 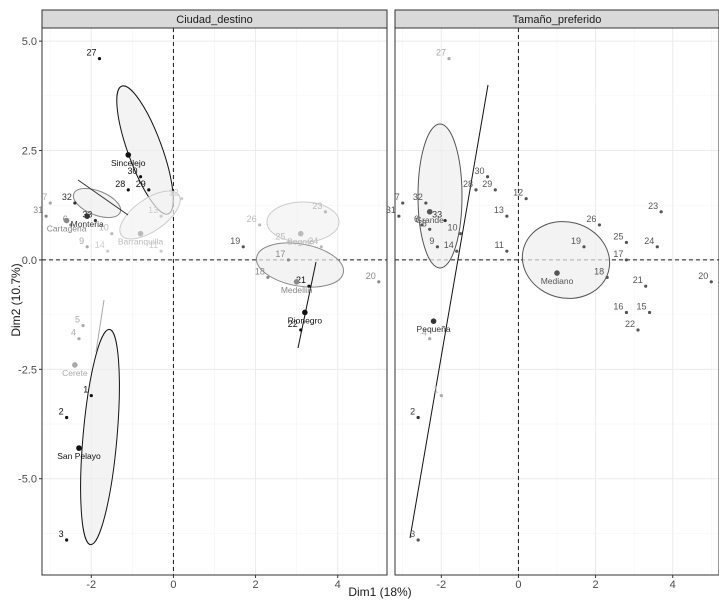 What do you see at coordinates (453, 228) in the screenshot?
I see `point-label: 10` at bounding box center [453, 228].